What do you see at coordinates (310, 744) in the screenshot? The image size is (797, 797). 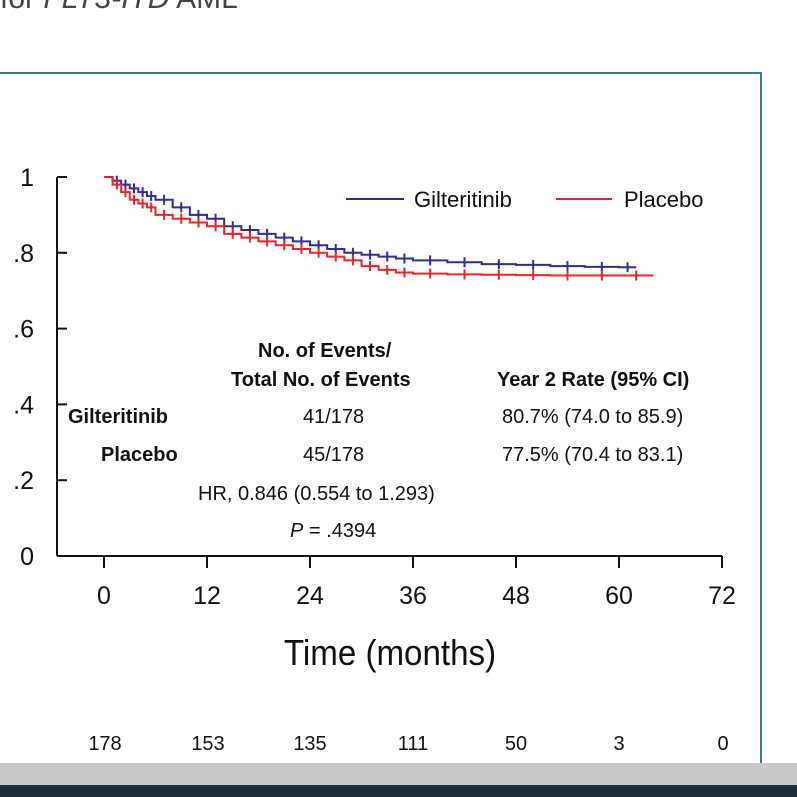 I see `risk-count: 135` at bounding box center [310, 744].